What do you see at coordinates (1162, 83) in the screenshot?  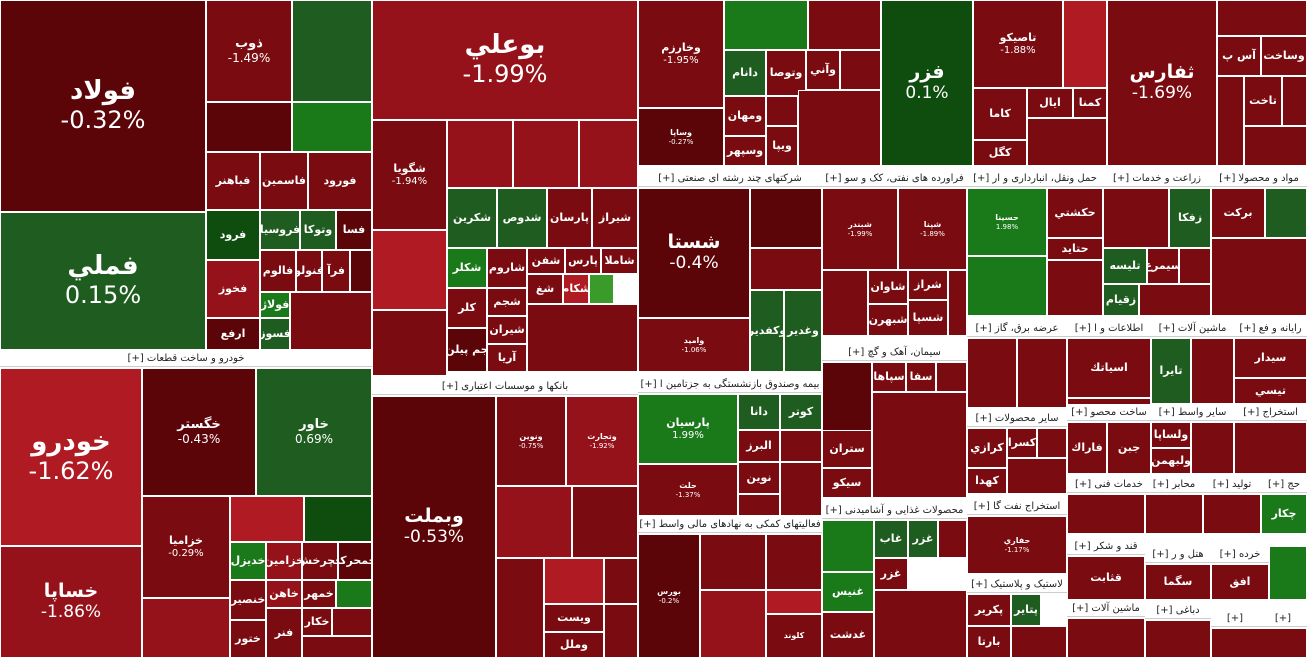 I see `tile-tfars: ثفارس -1.69%` at bounding box center [1162, 83].